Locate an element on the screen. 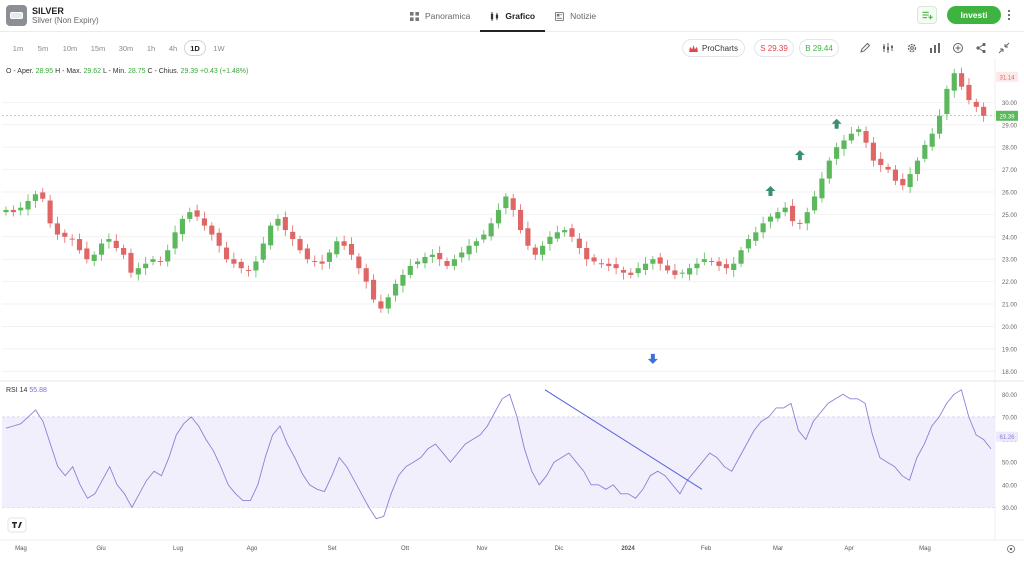  price-tick-label: 24.00 is located at coordinates (1010, 238).